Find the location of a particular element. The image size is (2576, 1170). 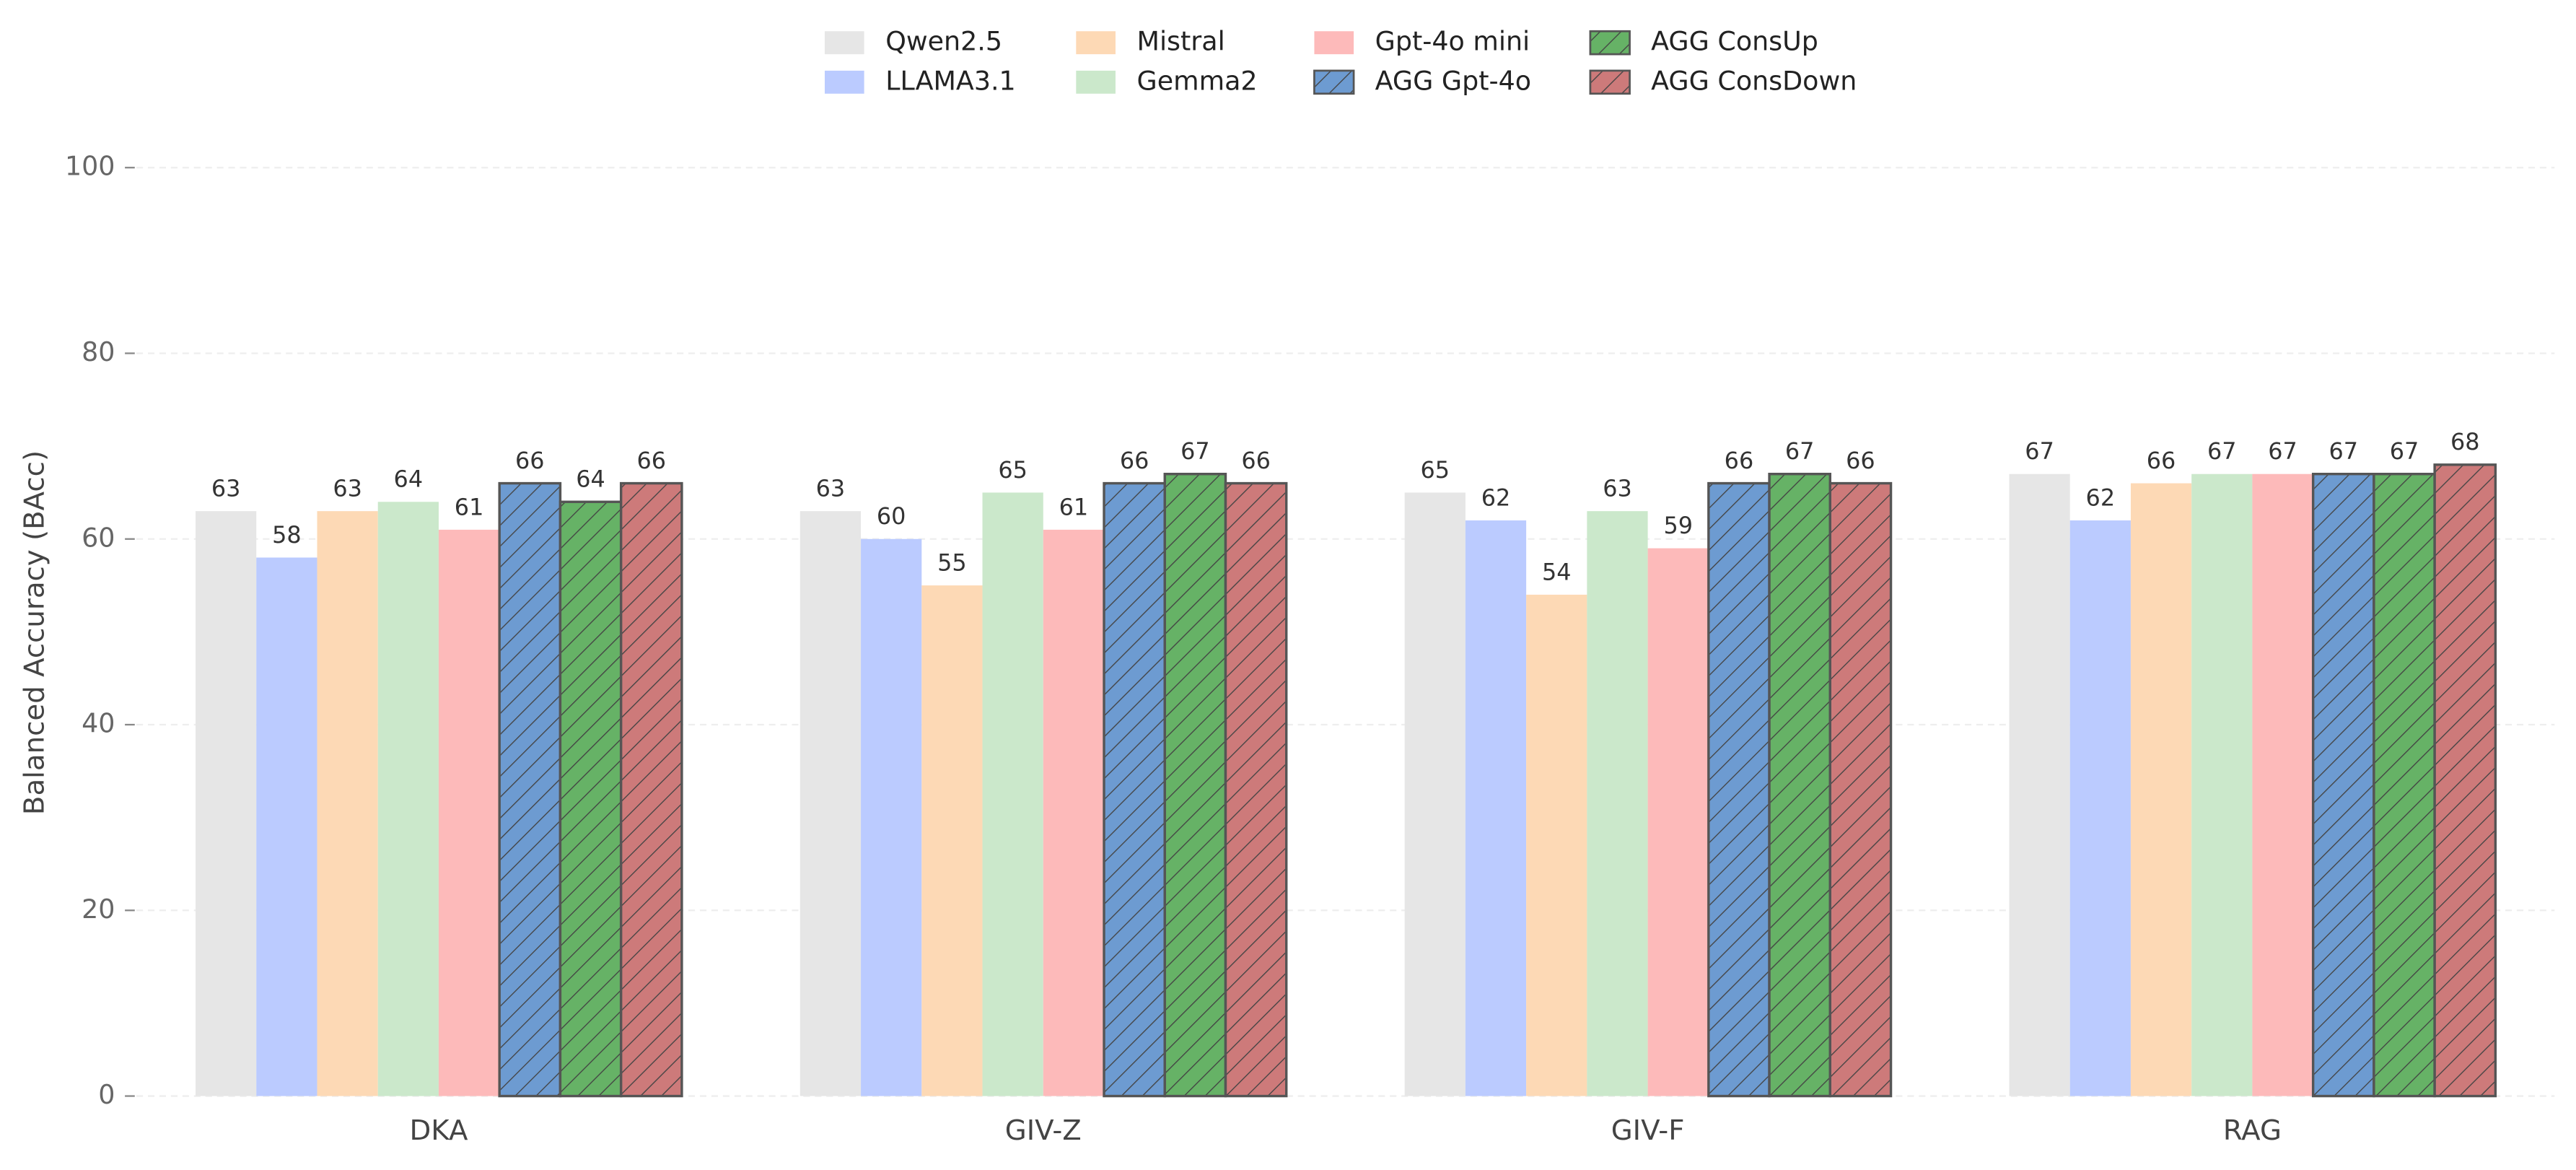

value-label: 59 is located at coordinates (1678, 525).